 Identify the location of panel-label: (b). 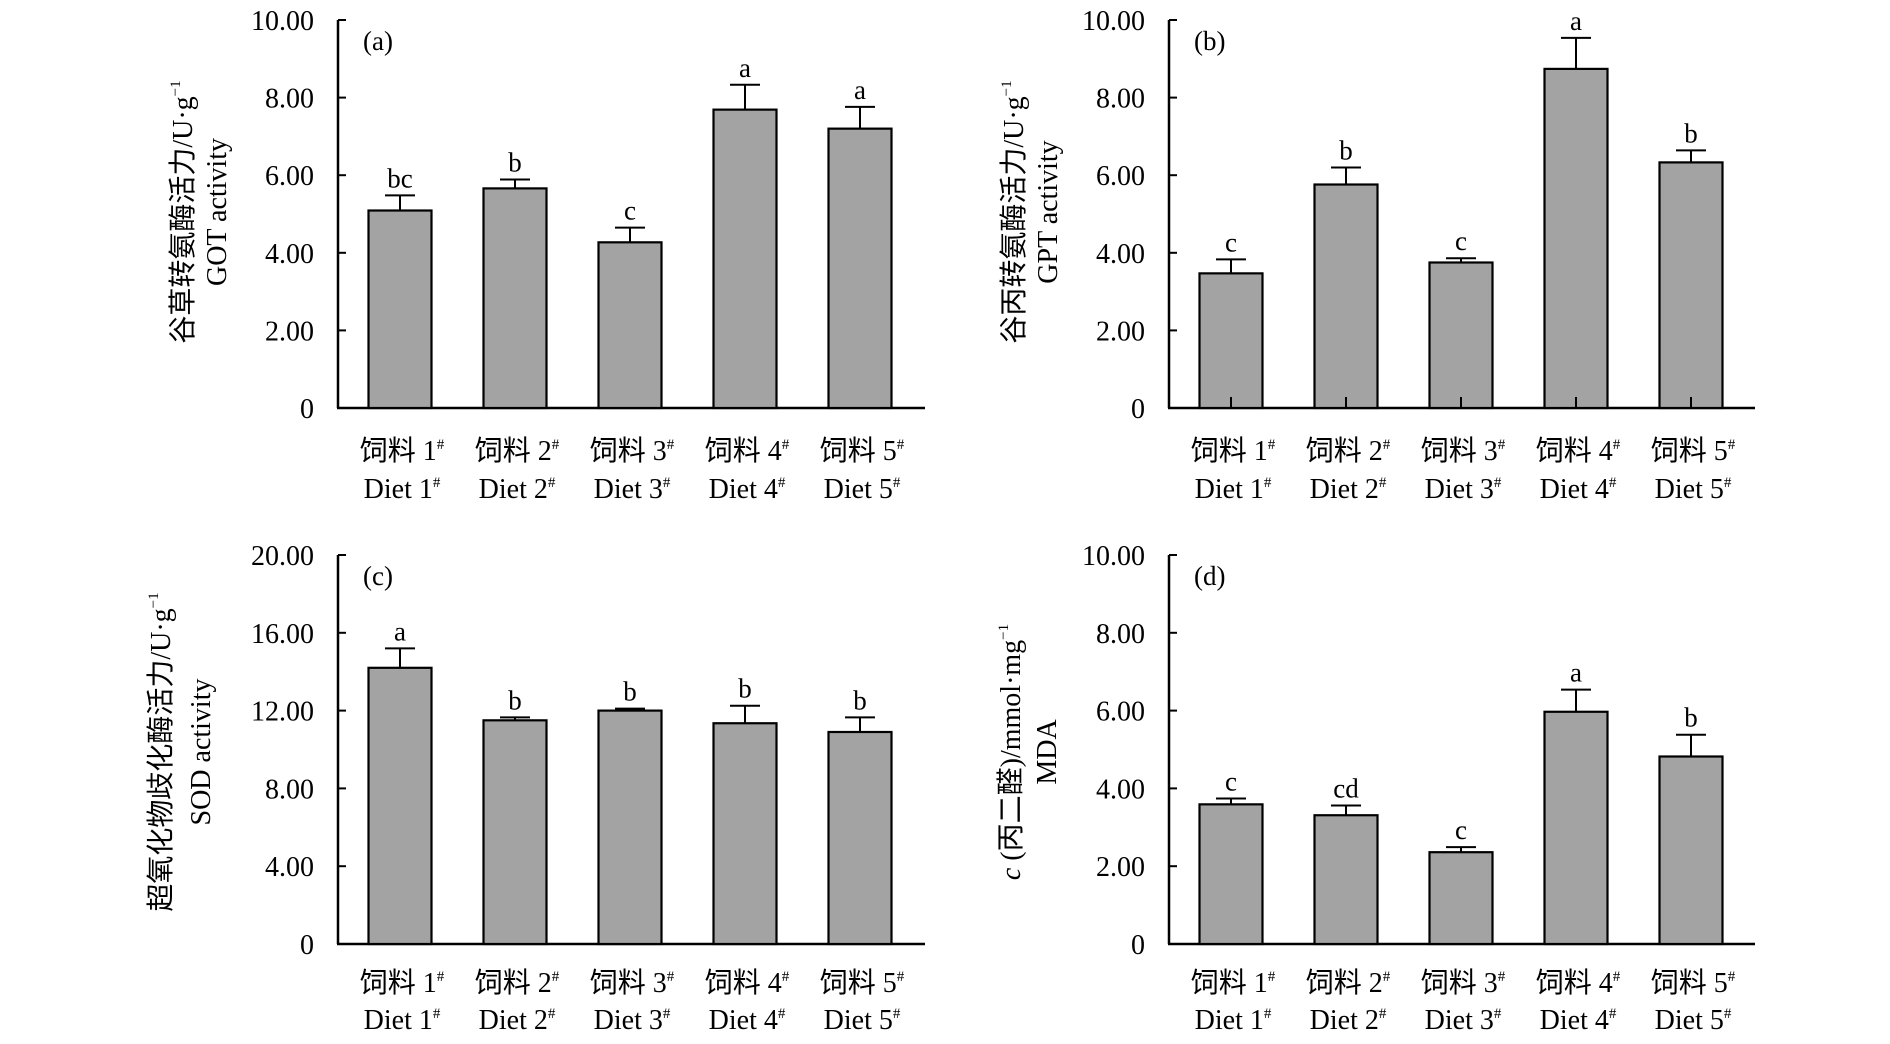
(1209, 41).